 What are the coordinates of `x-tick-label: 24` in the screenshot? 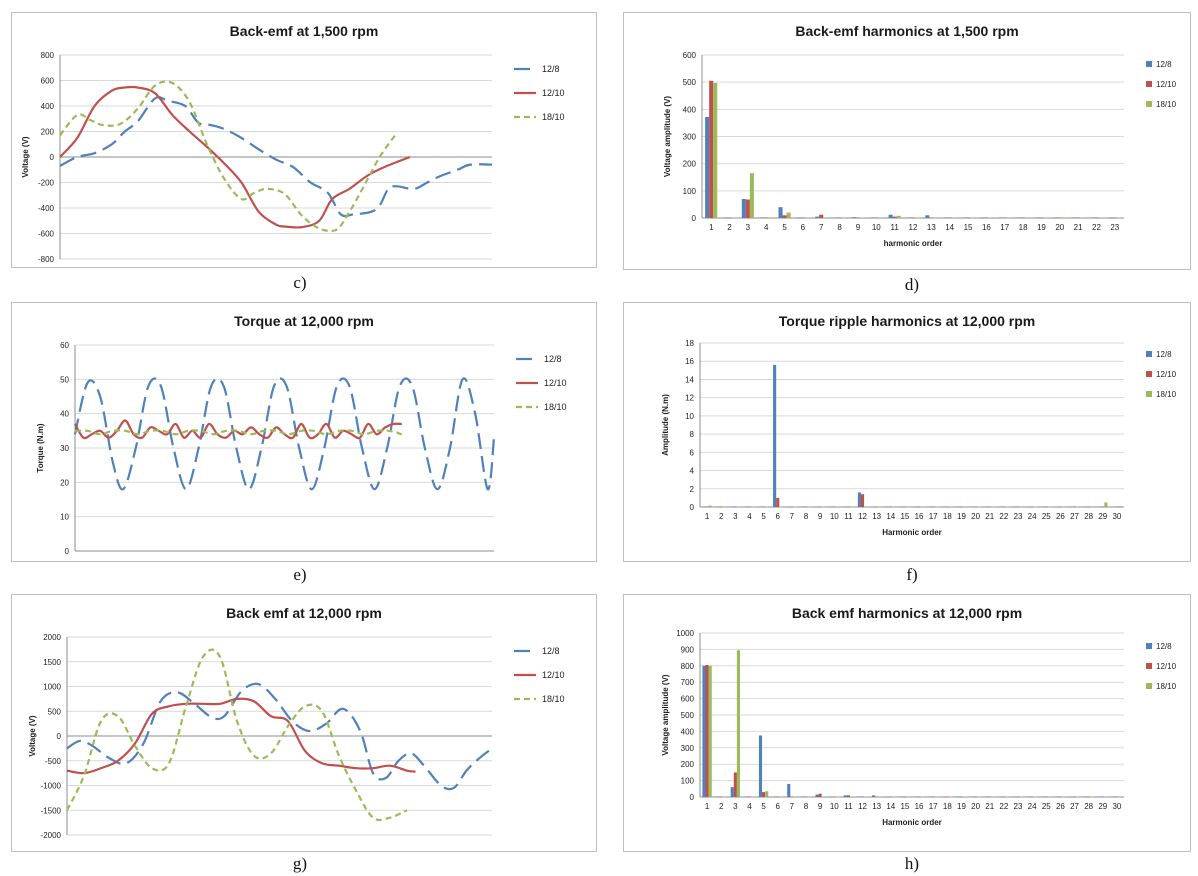 It's located at (1032, 806).